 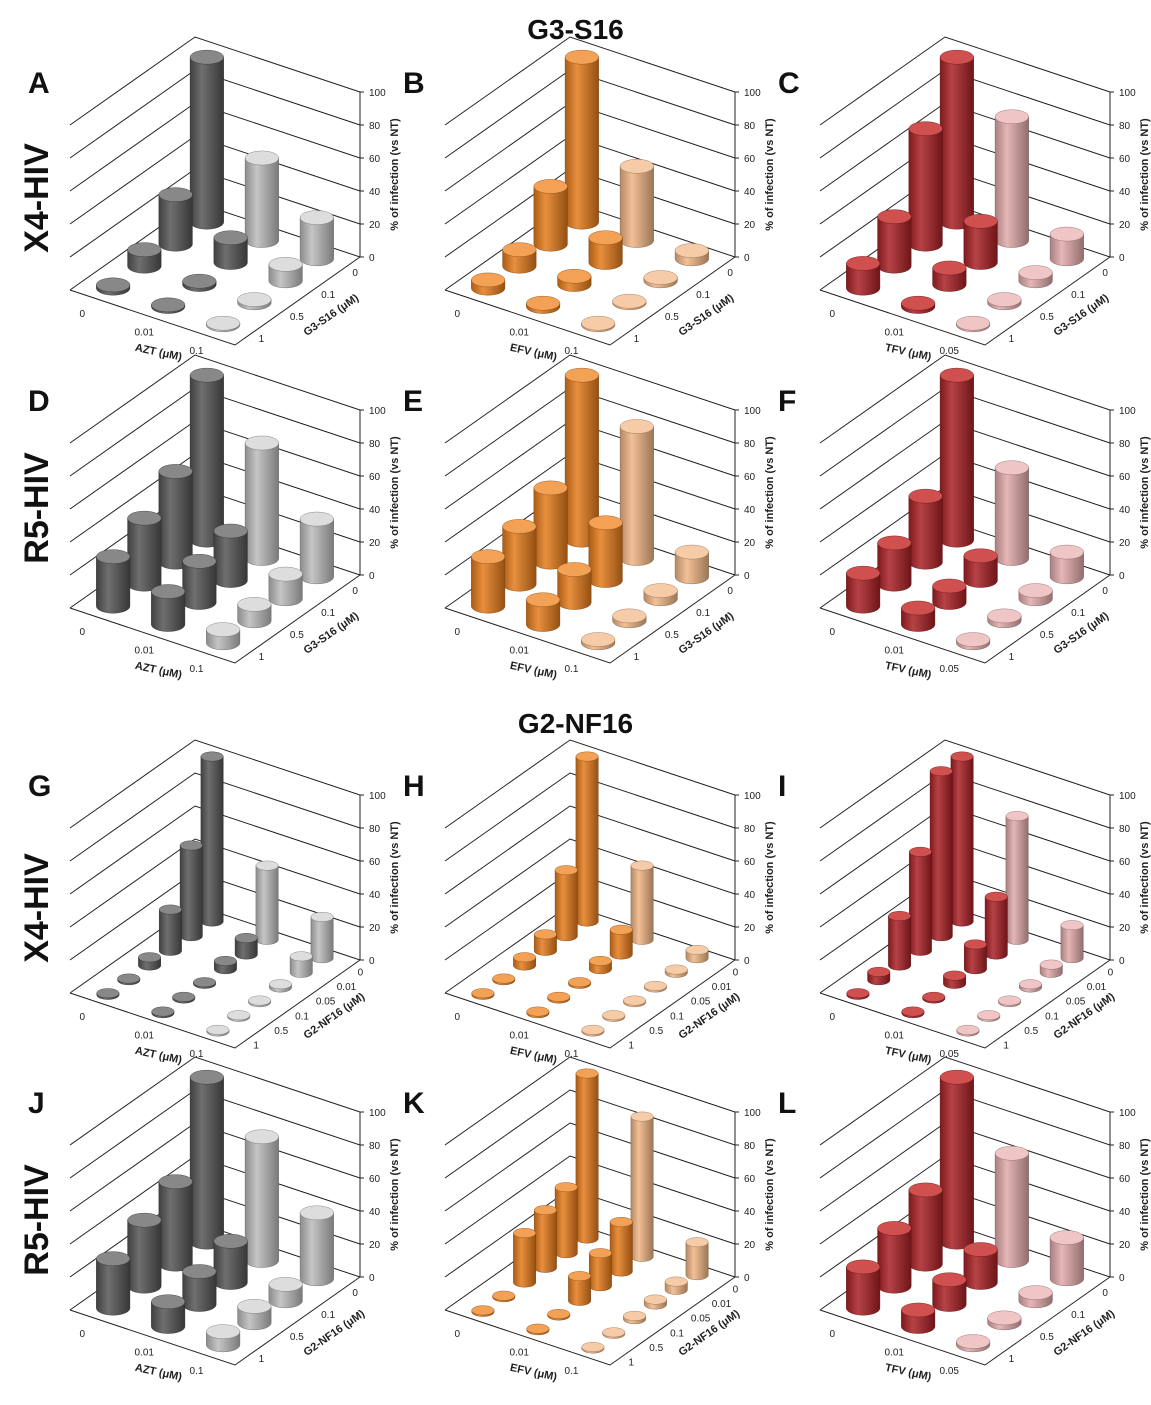 What do you see at coordinates (1035, 595) in the screenshot?
I see `bar-0.05-0.1` at bounding box center [1035, 595].